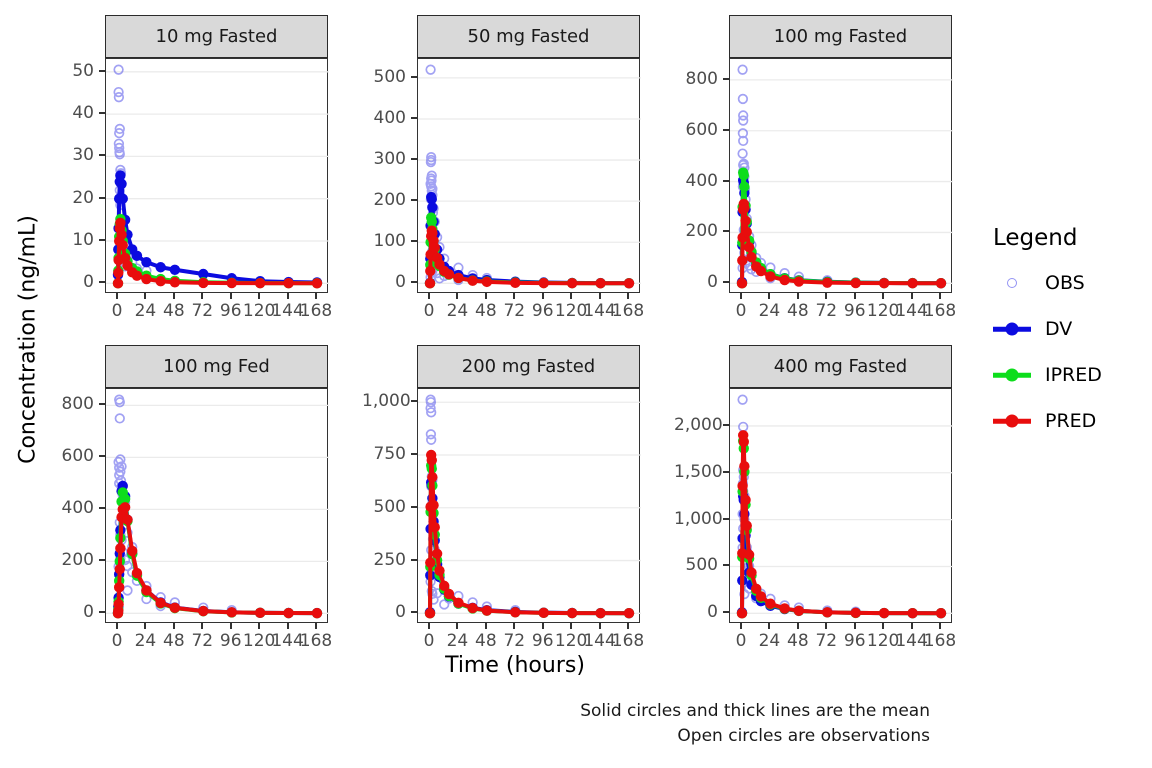 This screenshot has height=768, width=1152. Describe the element at coordinates (840, 36) in the screenshot. I see `facet-strip: 100 mg Fasted` at that location.